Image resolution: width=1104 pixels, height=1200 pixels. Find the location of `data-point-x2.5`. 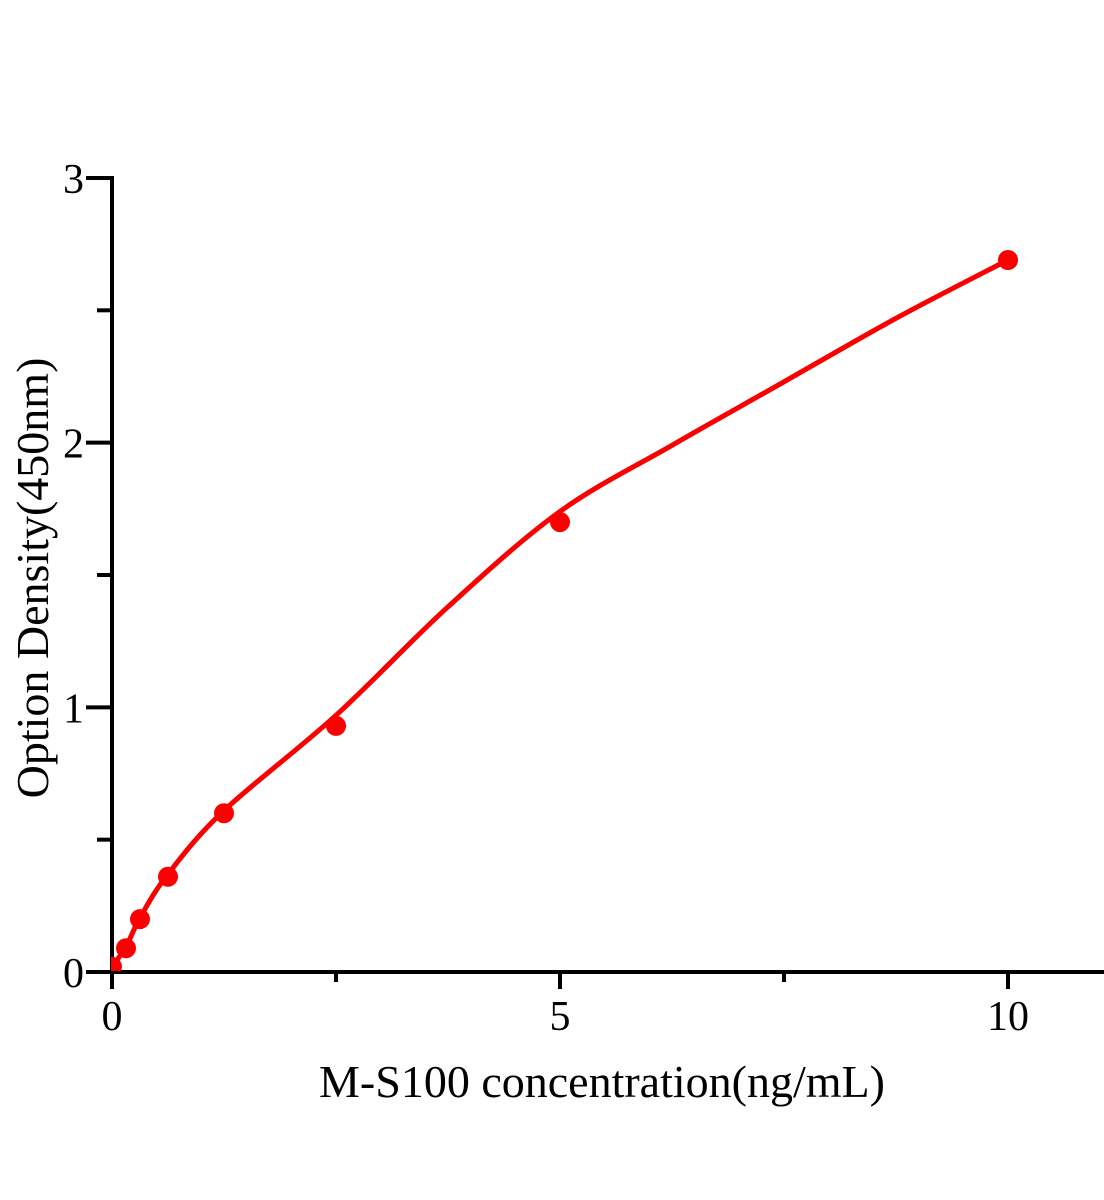

data-point-x2.5 is located at coordinates (336, 725).